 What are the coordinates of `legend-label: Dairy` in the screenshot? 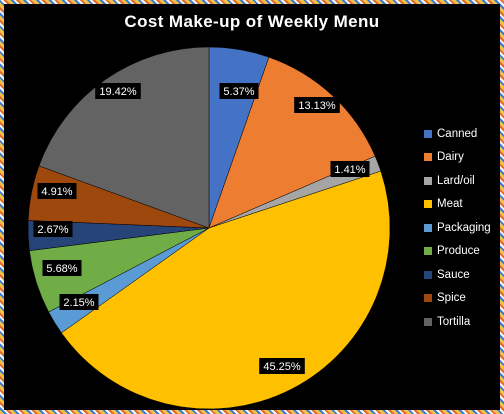 It's located at (450, 157).